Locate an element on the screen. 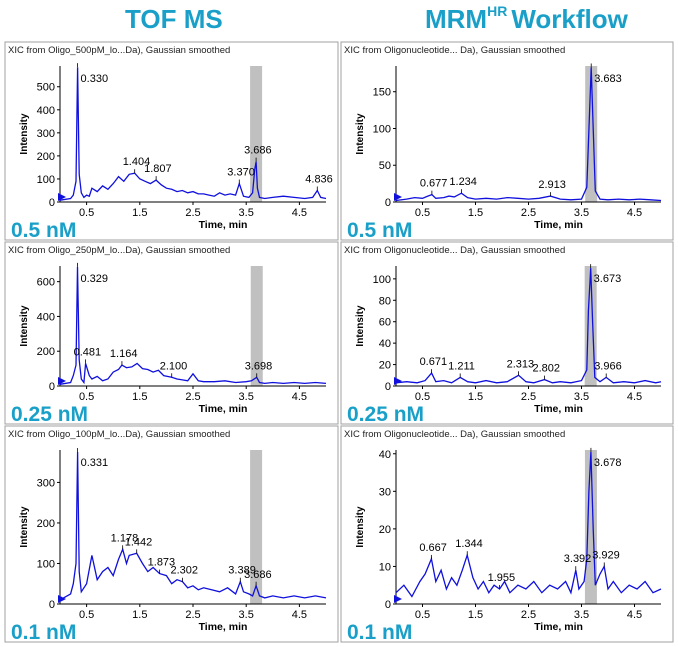 This screenshot has width=678, height=647. peak-label: 2.302 is located at coordinates (184, 571).